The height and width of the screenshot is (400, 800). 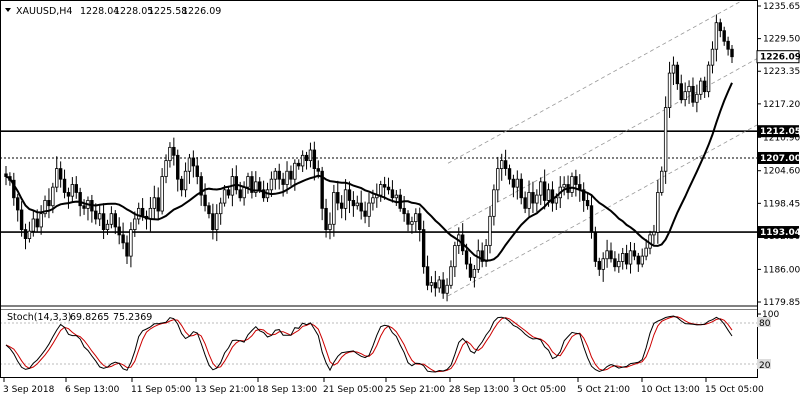 I want to click on stoch-label: Stoch(14,3,3), so click(x=39, y=317).